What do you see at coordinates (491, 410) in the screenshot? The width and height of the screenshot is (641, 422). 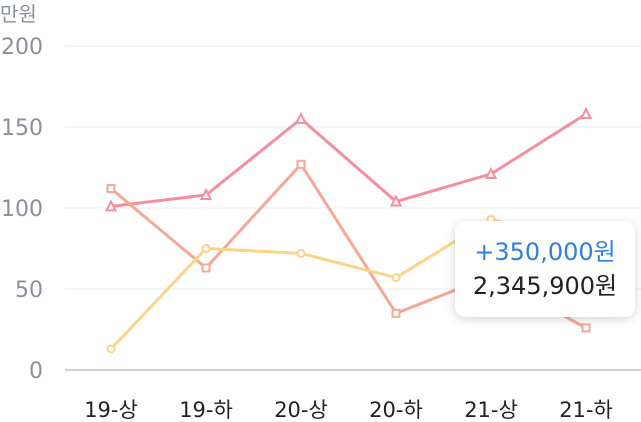 I see `x-tick-label: 21-상` at bounding box center [491, 410].